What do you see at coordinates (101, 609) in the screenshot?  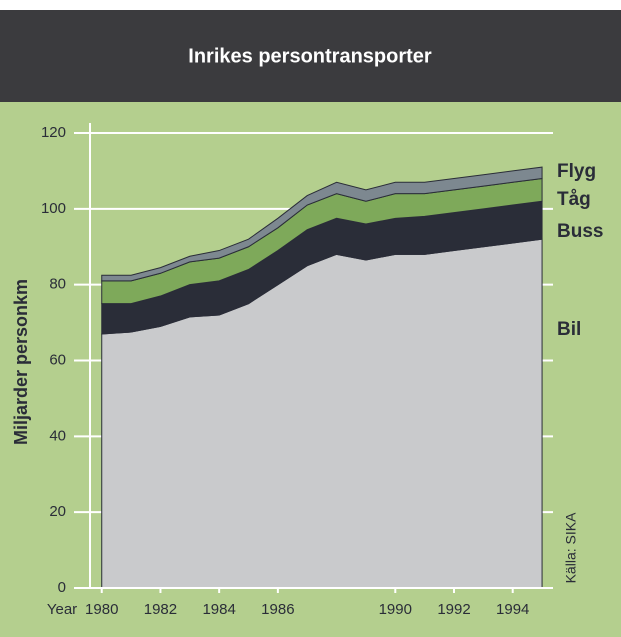 I see `x-tick-label: 1980` at bounding box center [101, 609].